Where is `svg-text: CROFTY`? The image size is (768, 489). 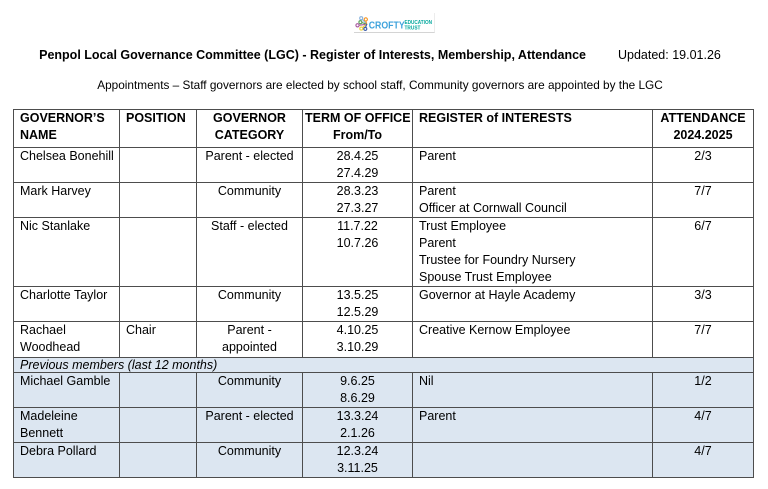 svg-text: CROFTY is located at coordinates (387, 25).